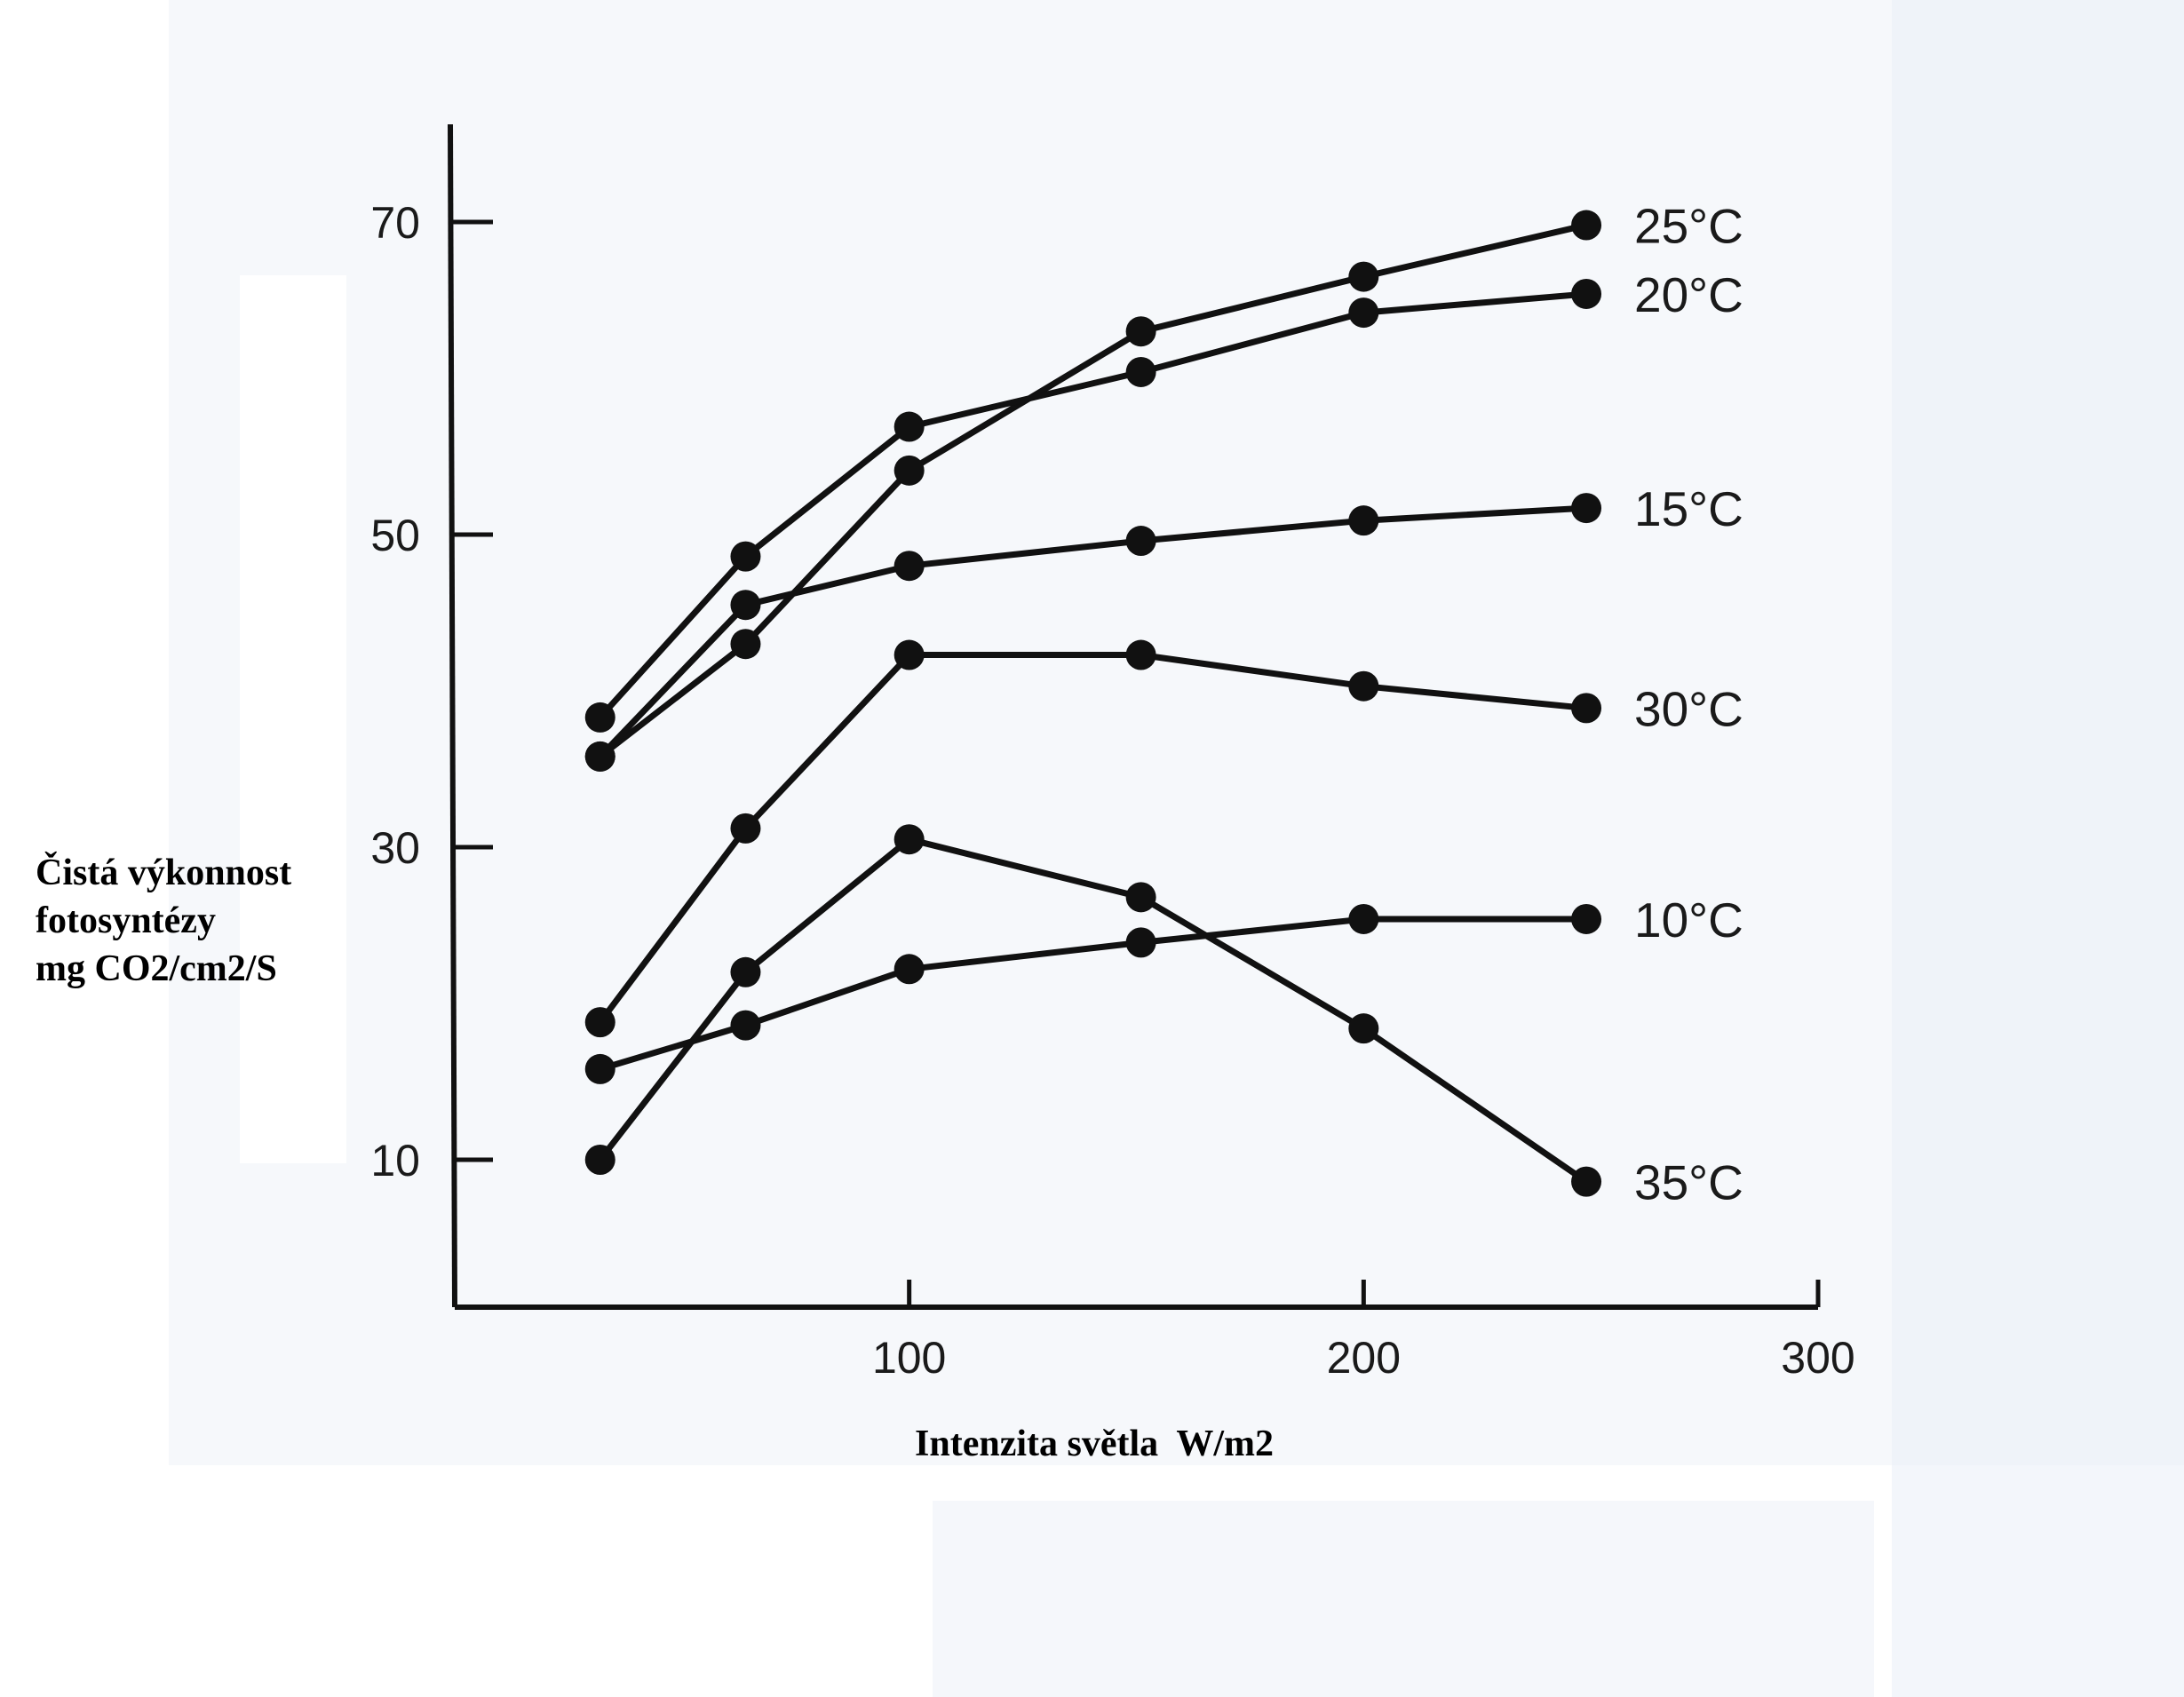  Describe the element at coordinates (1688, 708) in the screenshot. I see `series-label-30c: 30°C` at that location.